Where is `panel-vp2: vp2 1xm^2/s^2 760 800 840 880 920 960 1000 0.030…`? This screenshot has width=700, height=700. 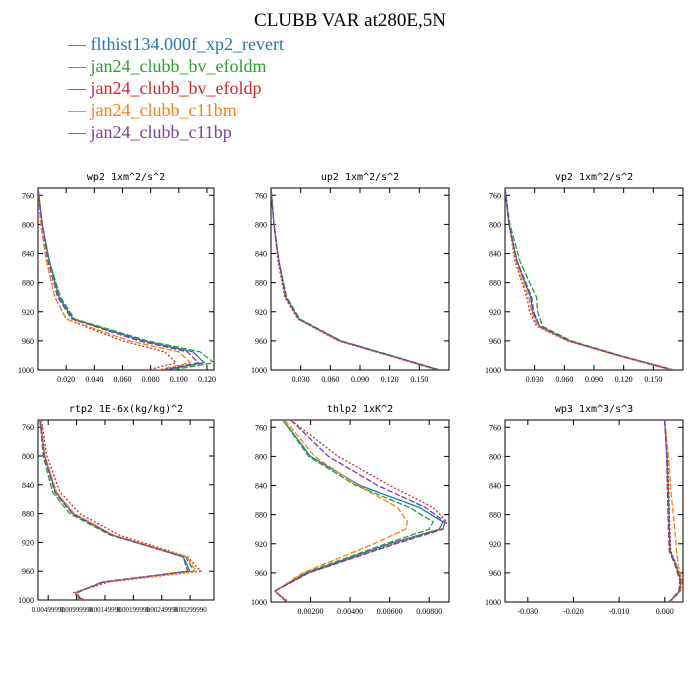 panel-vp2: vp2 1xm^2/s^2 760 800 840 880 920 960 1000 0.030… is located at coordinates (584, 278).